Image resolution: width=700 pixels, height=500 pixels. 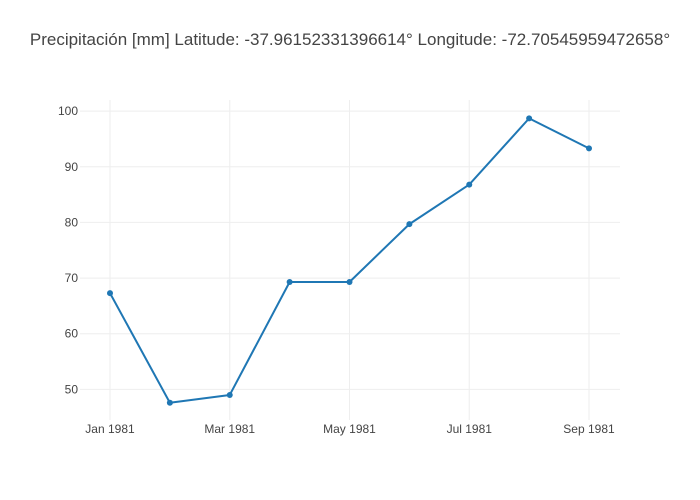 I want to click on y-tick-label: 50, so click(x=72, y=389).